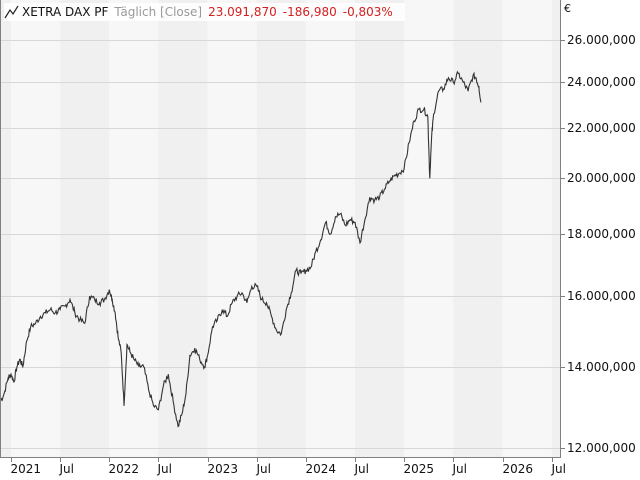  Describe the element at coordinates (518, 469) in the screenshot. I see `x-tick-label: 2026` at that location.